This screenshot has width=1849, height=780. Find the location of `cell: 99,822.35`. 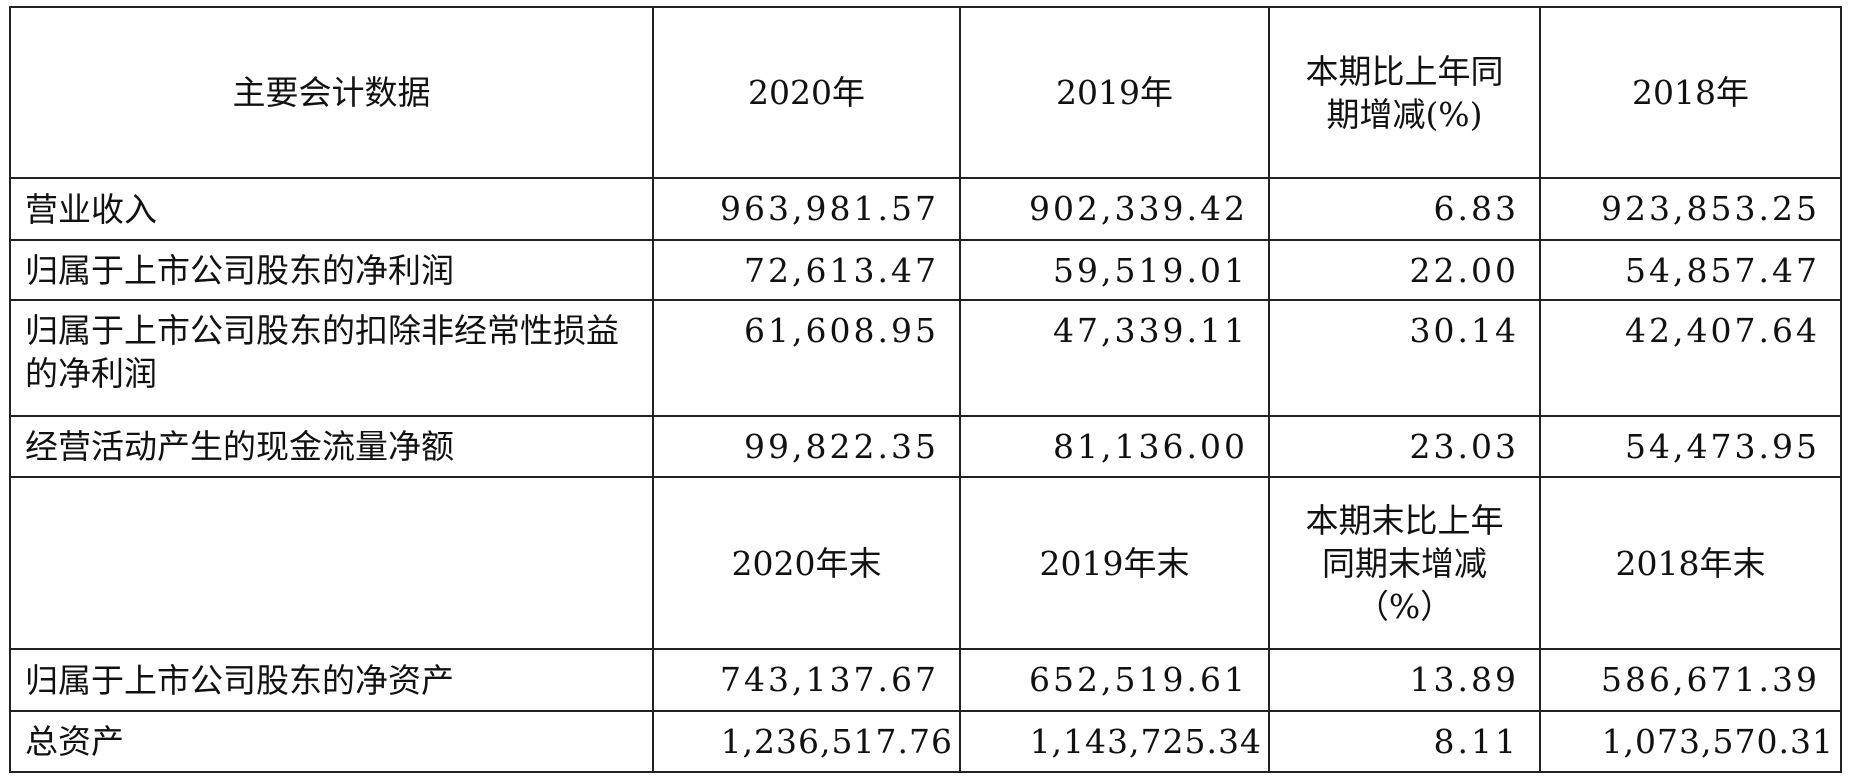

cell: 99,822.35 is located at coordinates (806, 446).